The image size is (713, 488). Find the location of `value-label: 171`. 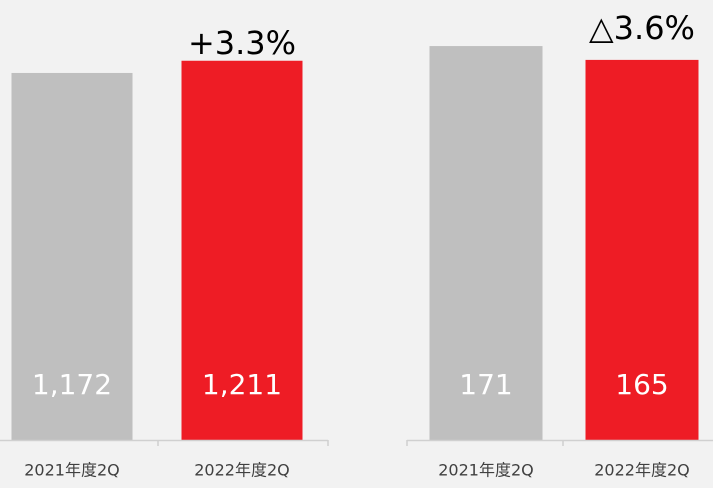

value-label: 171 is located at coordinates (485, 384).